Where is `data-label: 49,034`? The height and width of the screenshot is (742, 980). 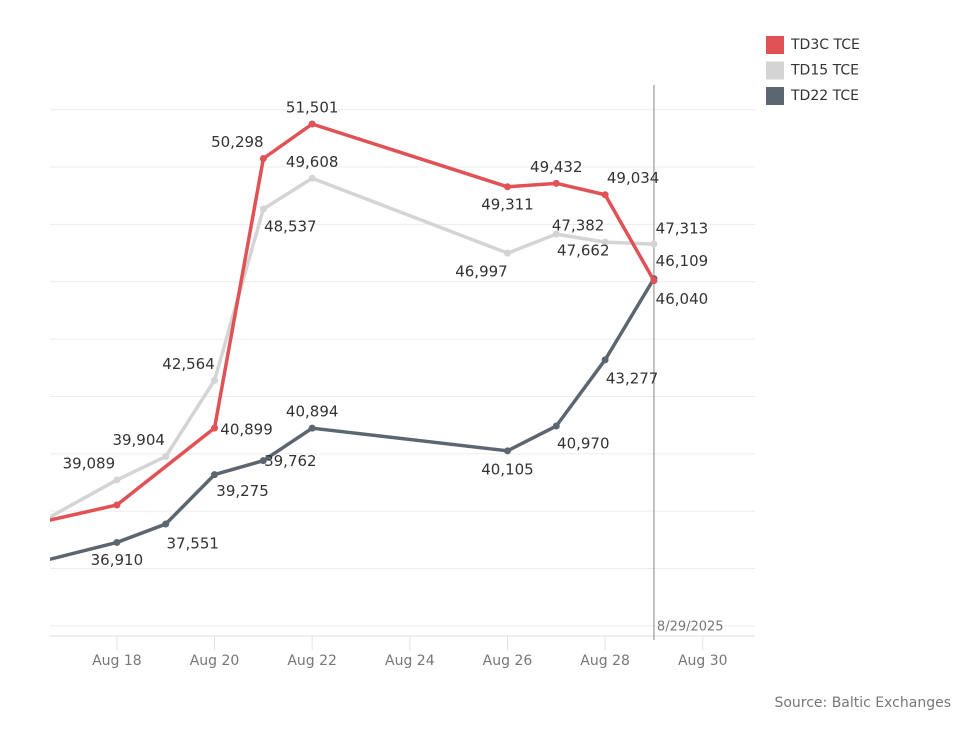
data-label: 49,034 is located at coordinates (633, 178).